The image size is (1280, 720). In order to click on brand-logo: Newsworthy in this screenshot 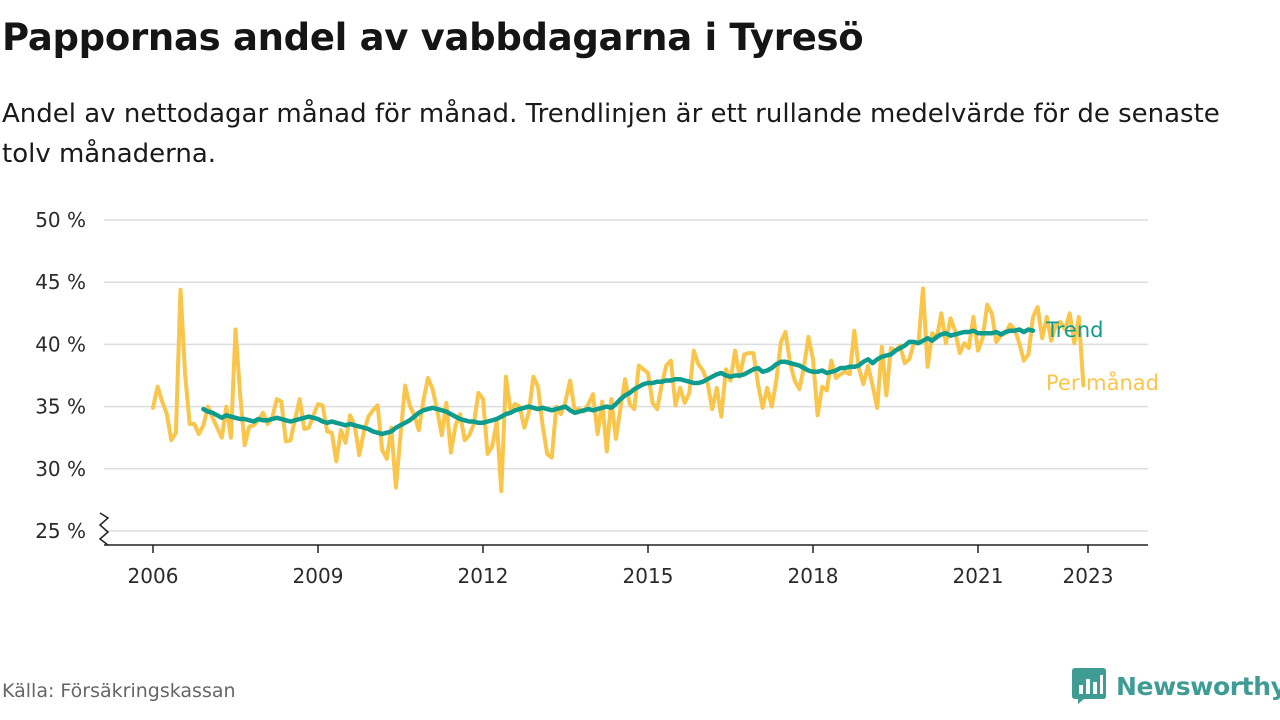, I will do `click(1176, 686)`.